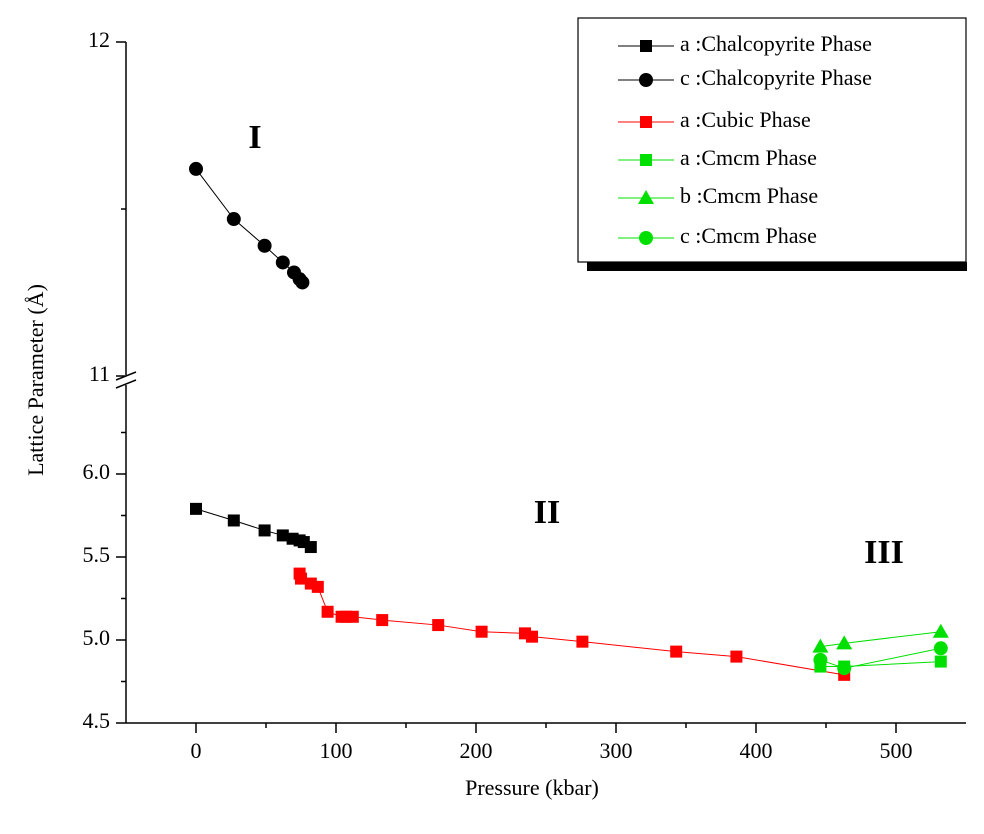 The width and height of the screenshot is (984, 834). Describe the element at coordinates (884, 552) in the screenshot. I see `annotation: III` at that location.